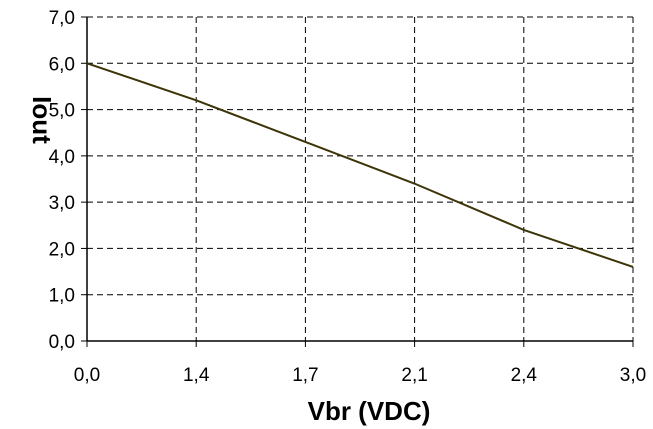 The width and height of the screenshot is (653, 429). Describe the element at coordinates (62, 111) in the screenshot. I see `y-tick-label: 5,0` at that location.